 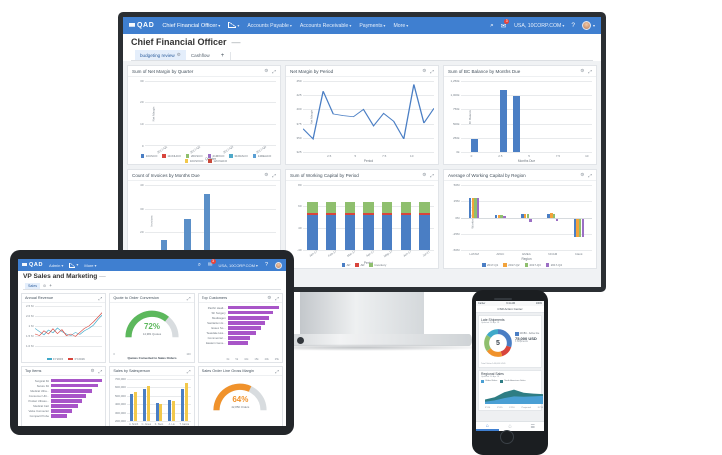 What do you see at coordinates (194, 156) in the screenshot?
I see `legend-item: 20USCO` at bounding box center [194, 156].